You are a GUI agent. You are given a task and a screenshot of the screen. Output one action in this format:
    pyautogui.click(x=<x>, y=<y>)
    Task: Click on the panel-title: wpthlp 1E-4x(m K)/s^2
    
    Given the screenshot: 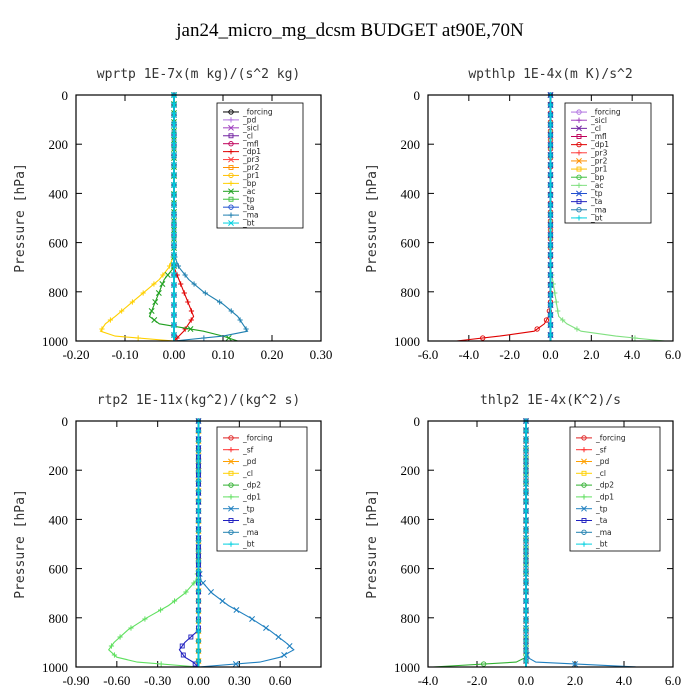 What is the action you would take?
    pyautogui.click(x=550, y=74)
    